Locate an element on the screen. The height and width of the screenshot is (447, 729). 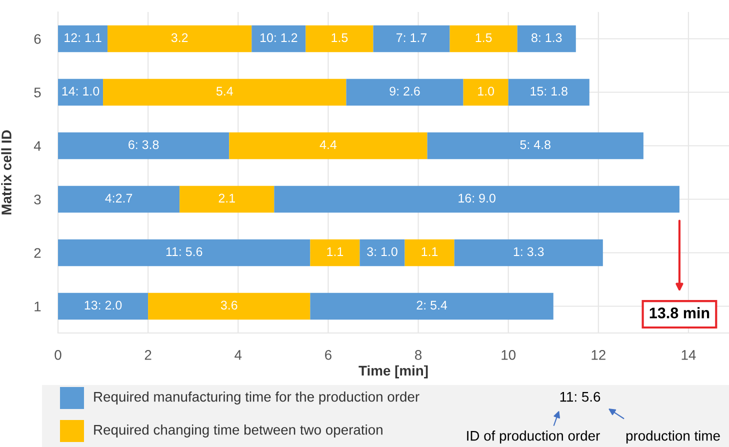
text: 11: 5.6 is located at coordinates (580, 397).